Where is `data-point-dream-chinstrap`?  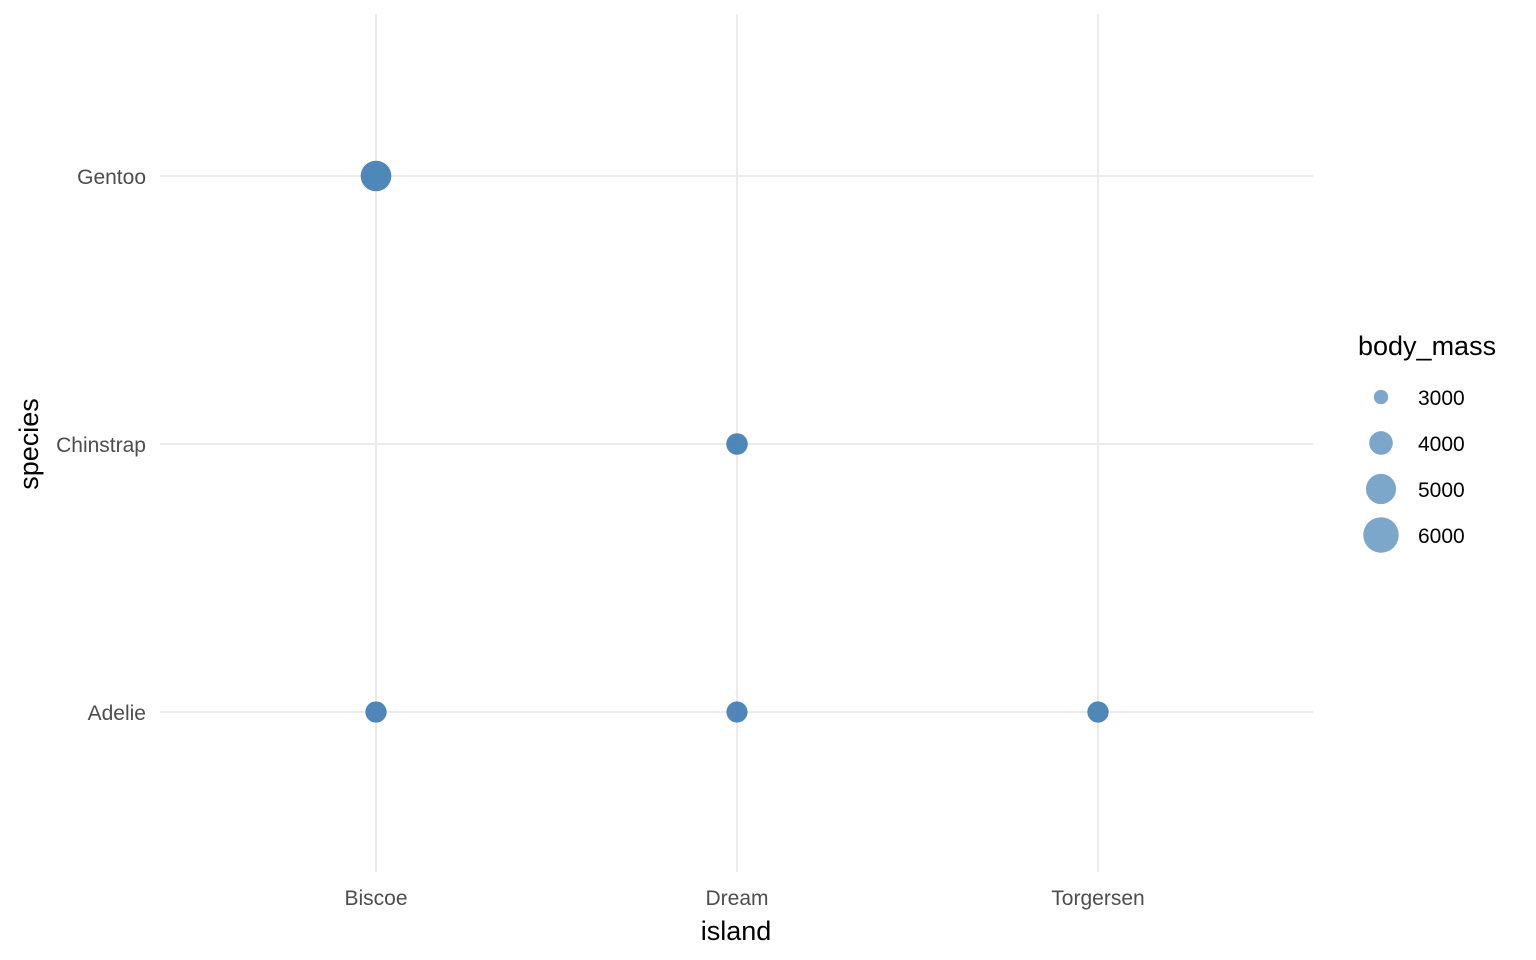
data-point-dream-chinstrap is located at coordinates (737, 444).